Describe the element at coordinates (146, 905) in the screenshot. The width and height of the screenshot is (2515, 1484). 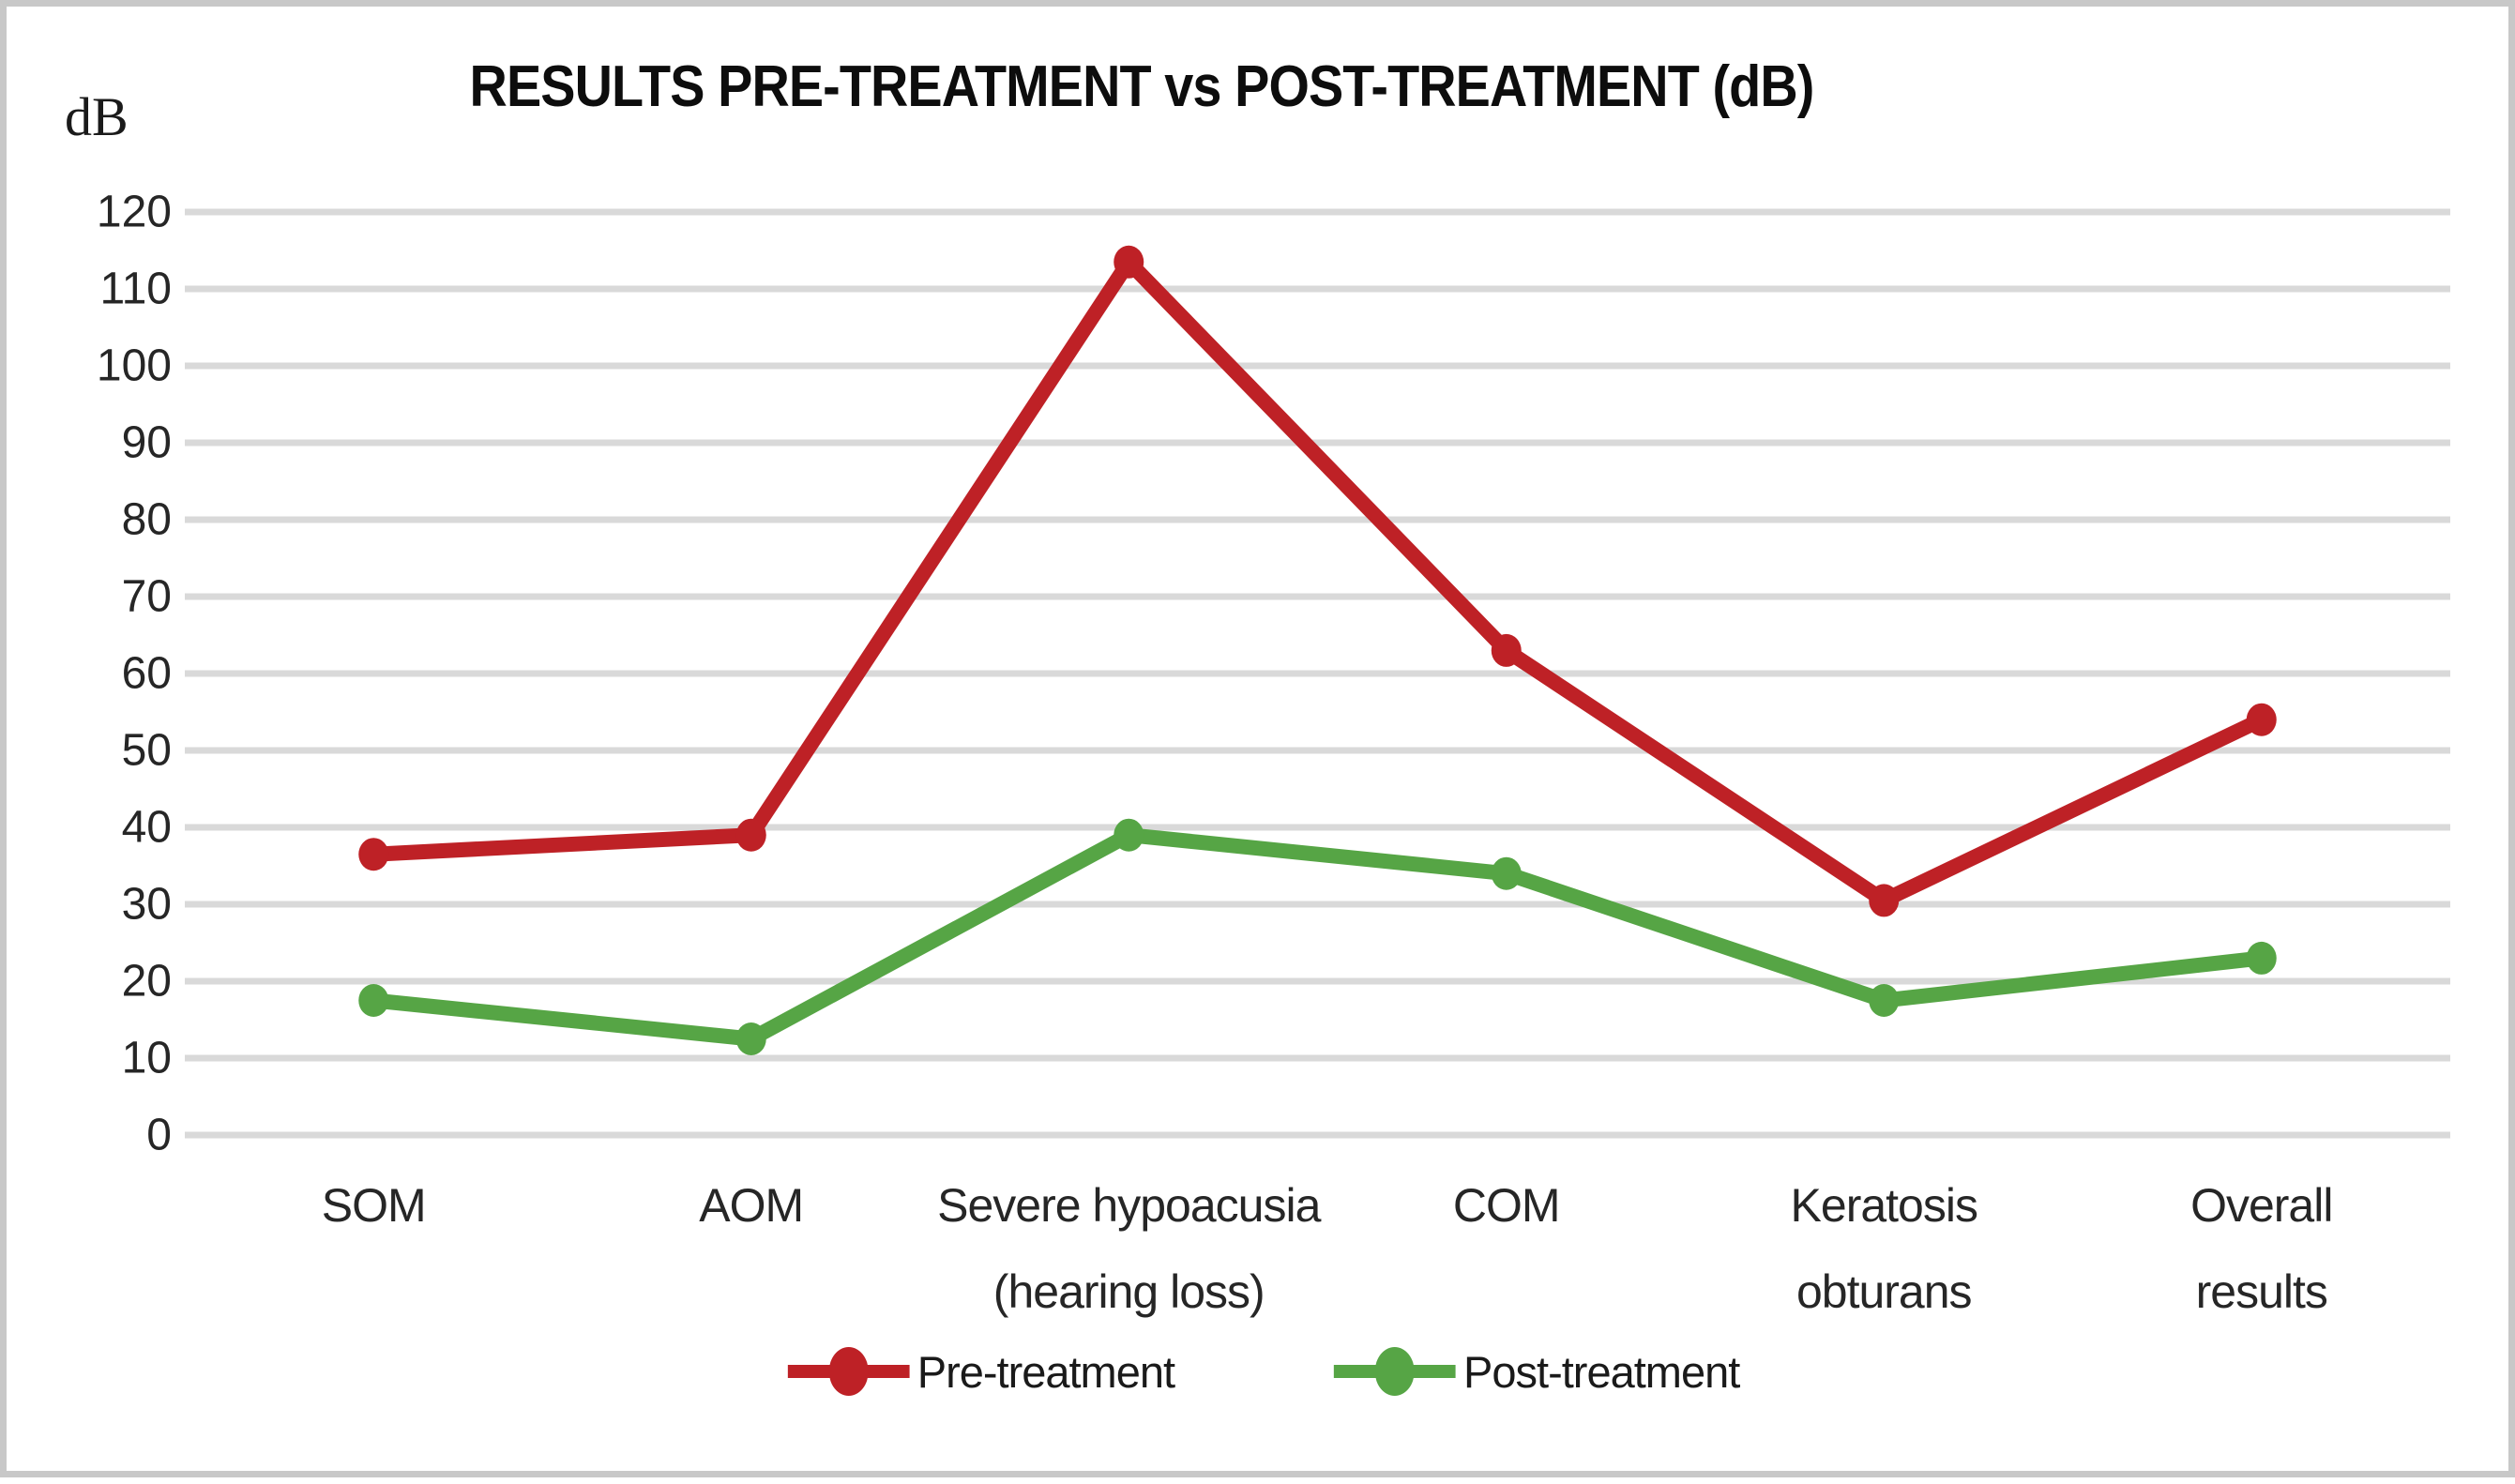
I see `y-tick-label-30: 30` at that location.